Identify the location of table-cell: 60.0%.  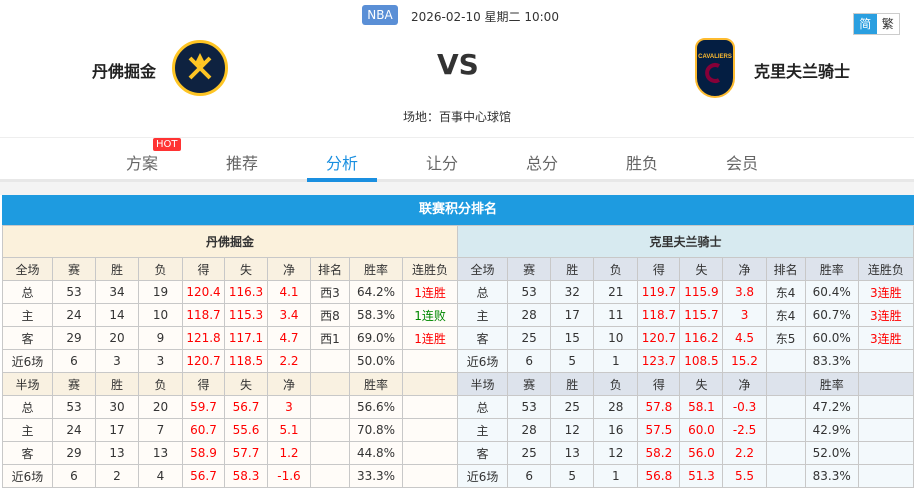
(831, 338).